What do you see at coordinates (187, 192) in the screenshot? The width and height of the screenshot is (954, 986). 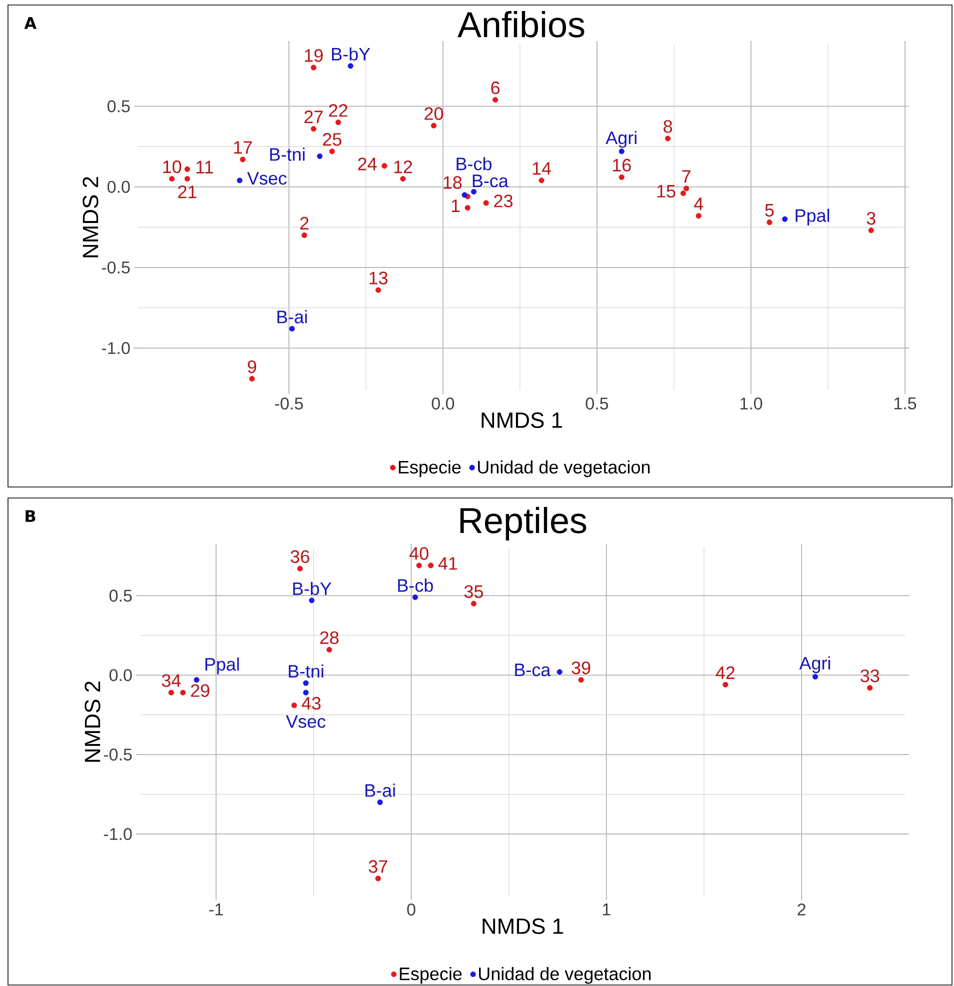 I see `annotation: 21` at bounding box center [187, 192].